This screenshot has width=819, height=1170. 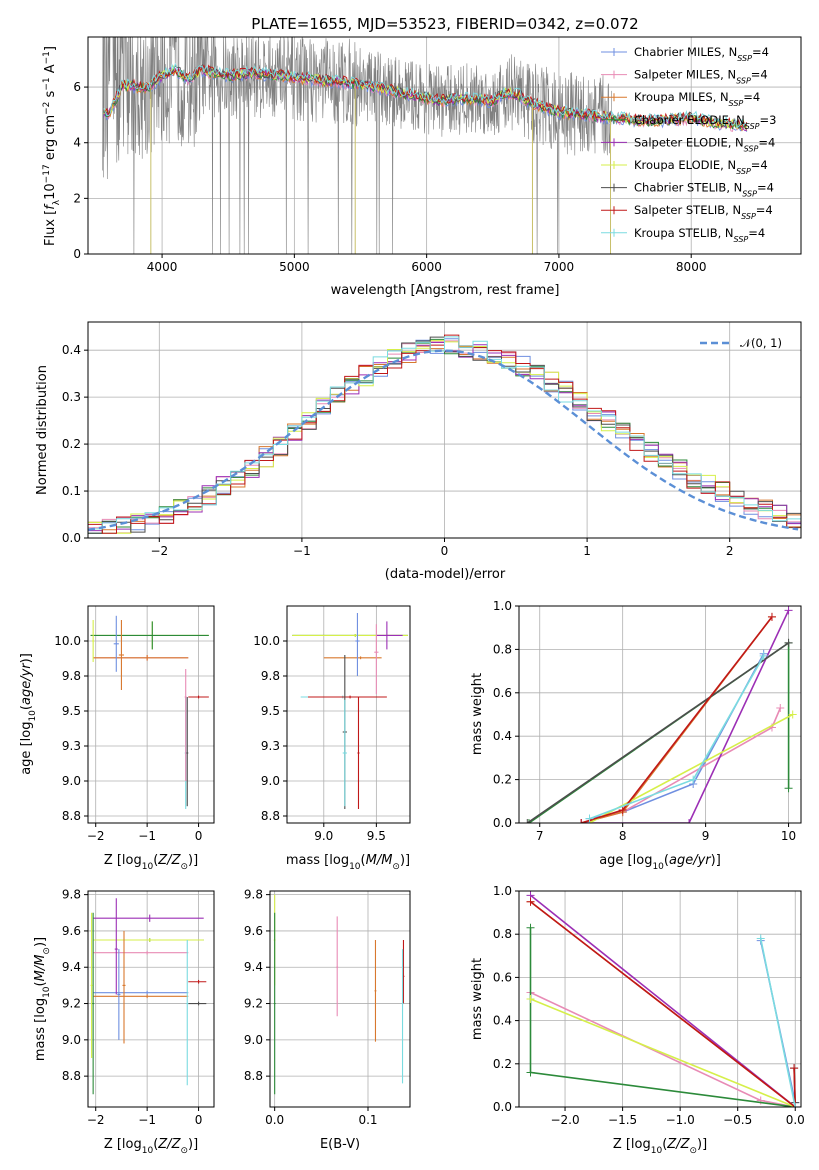 I want to click on x-tick-label: 7, so click(x=540, y=836).